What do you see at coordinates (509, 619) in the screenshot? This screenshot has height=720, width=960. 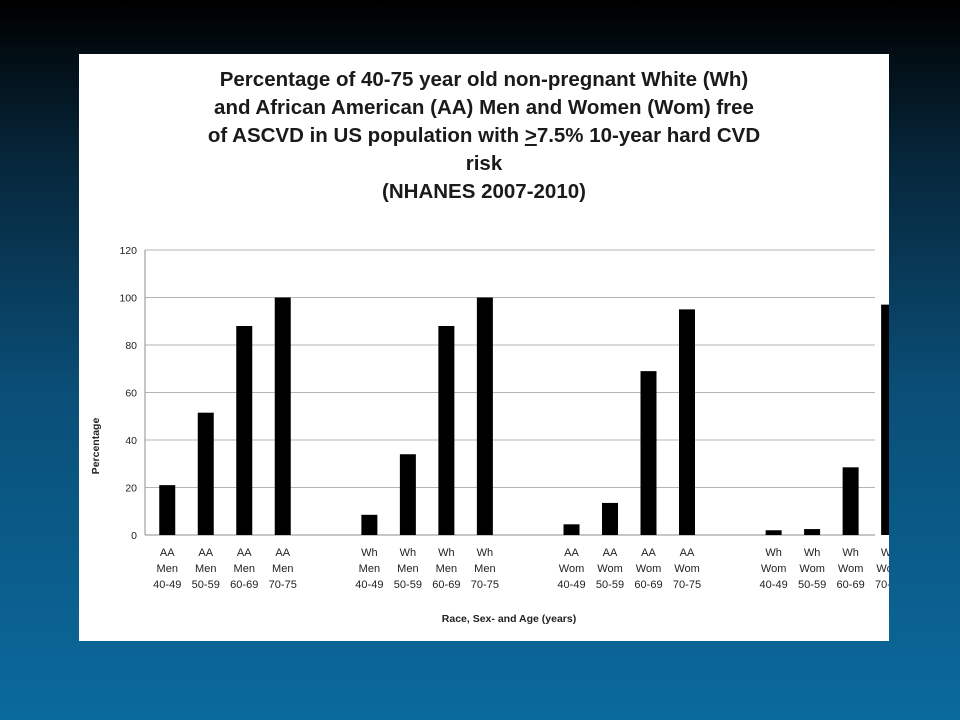 I see `x-axis-title: Race, Sex- and Age (years)` at bounding box center [509, 619].